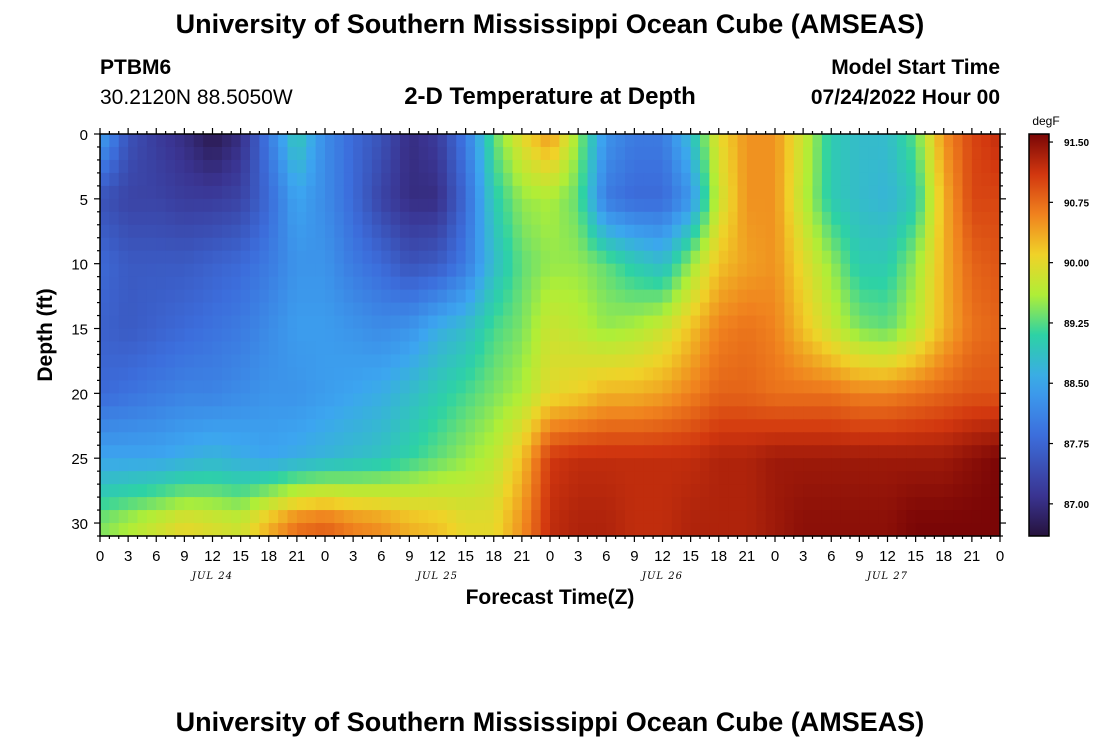 This screenshot has height=750, width=1100. What do you see at coordinates (662, 556) in the screenshot?
I see `x-tick-label: 12` at bounding box center [662, 556].